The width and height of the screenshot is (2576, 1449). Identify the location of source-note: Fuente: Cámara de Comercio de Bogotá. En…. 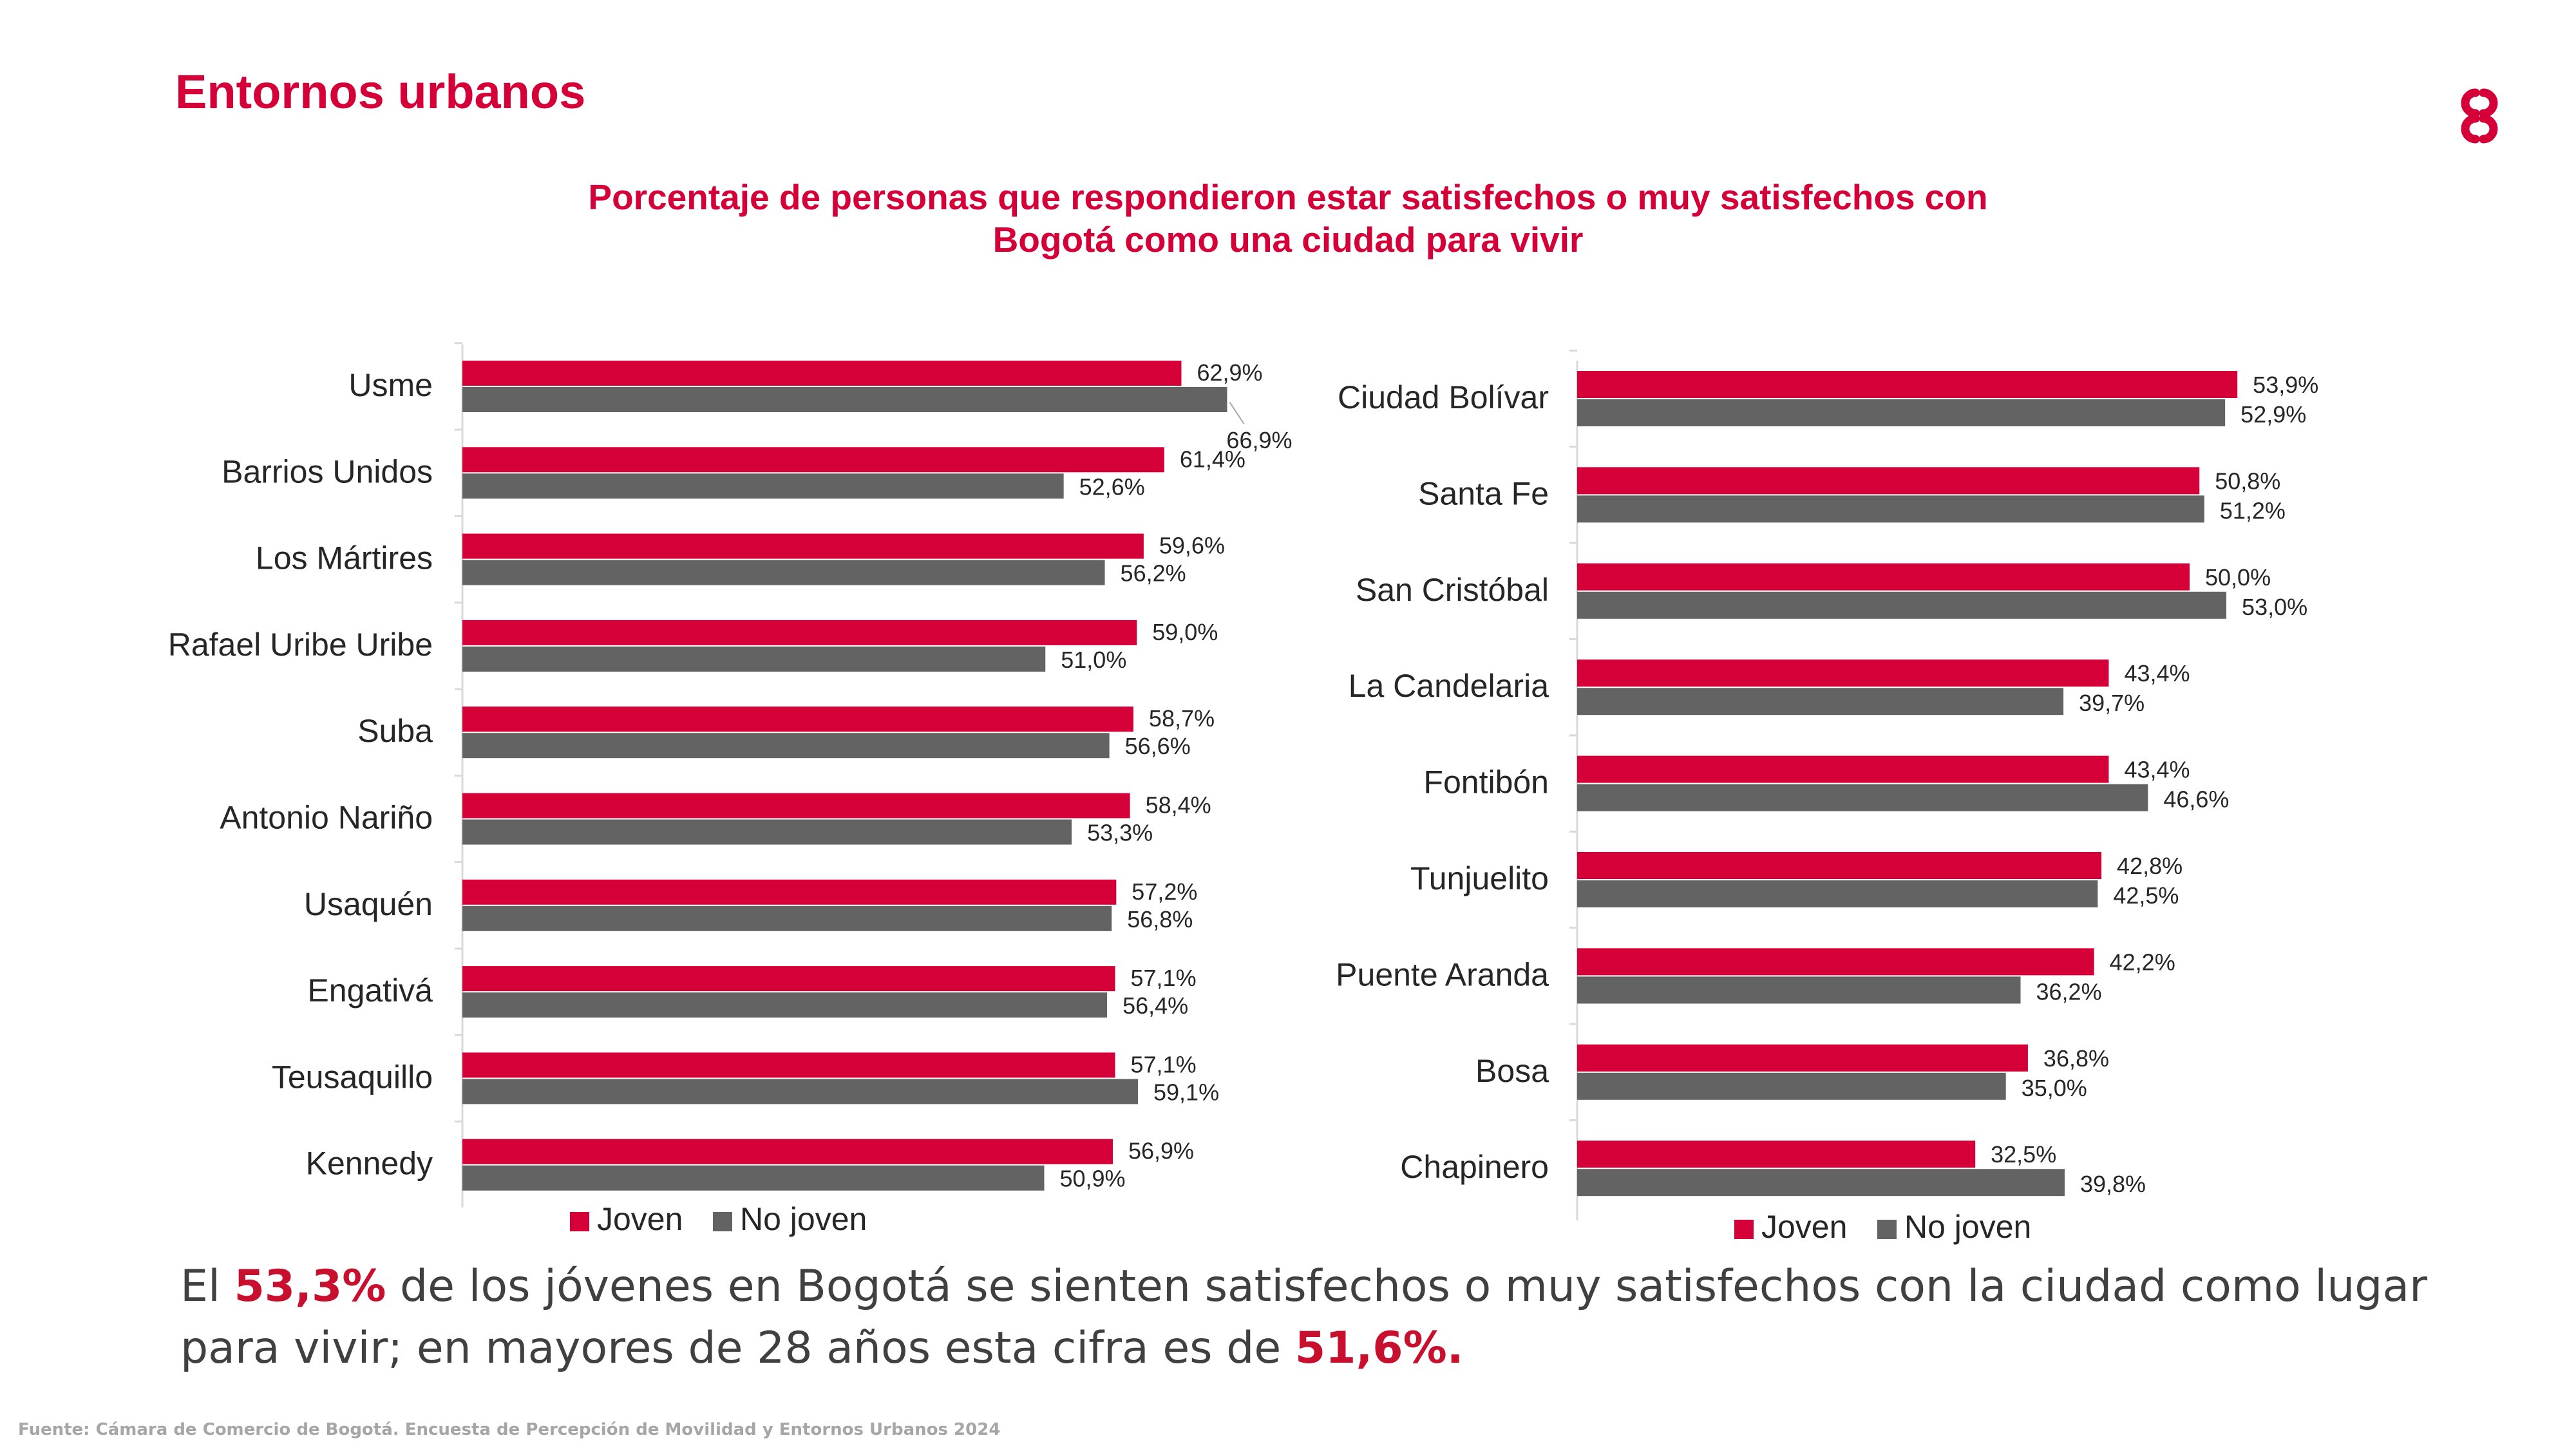
(510, 1430).